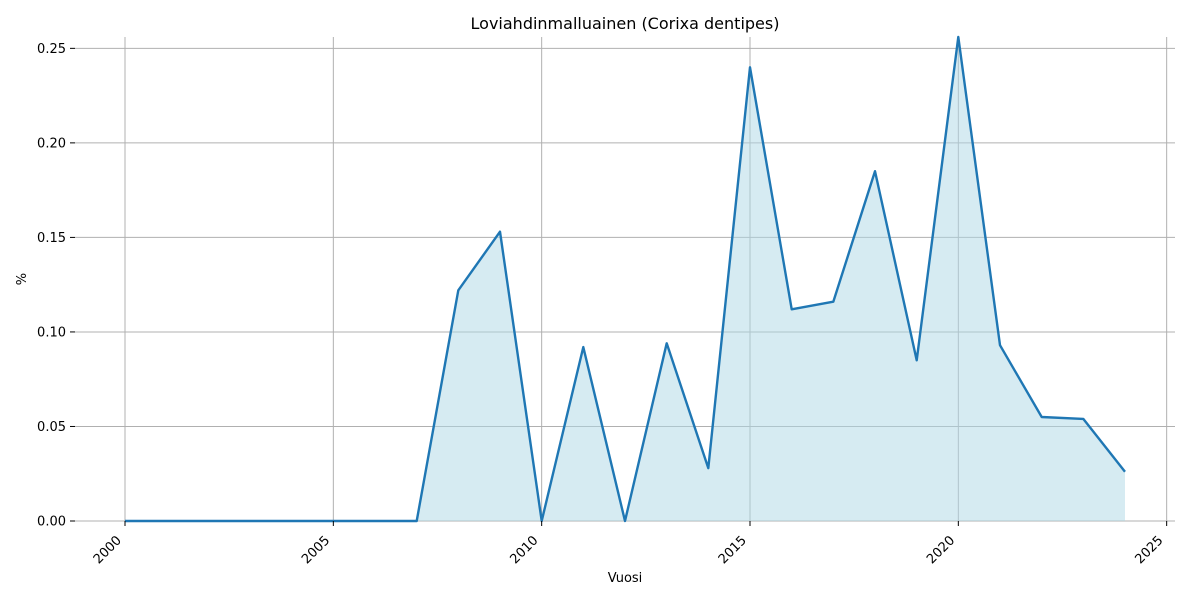 The image size is (1200, 600). Describe the element at coordinates (51, 49) in the screenshot. I see `y-tick-label: 0.25` at that location.